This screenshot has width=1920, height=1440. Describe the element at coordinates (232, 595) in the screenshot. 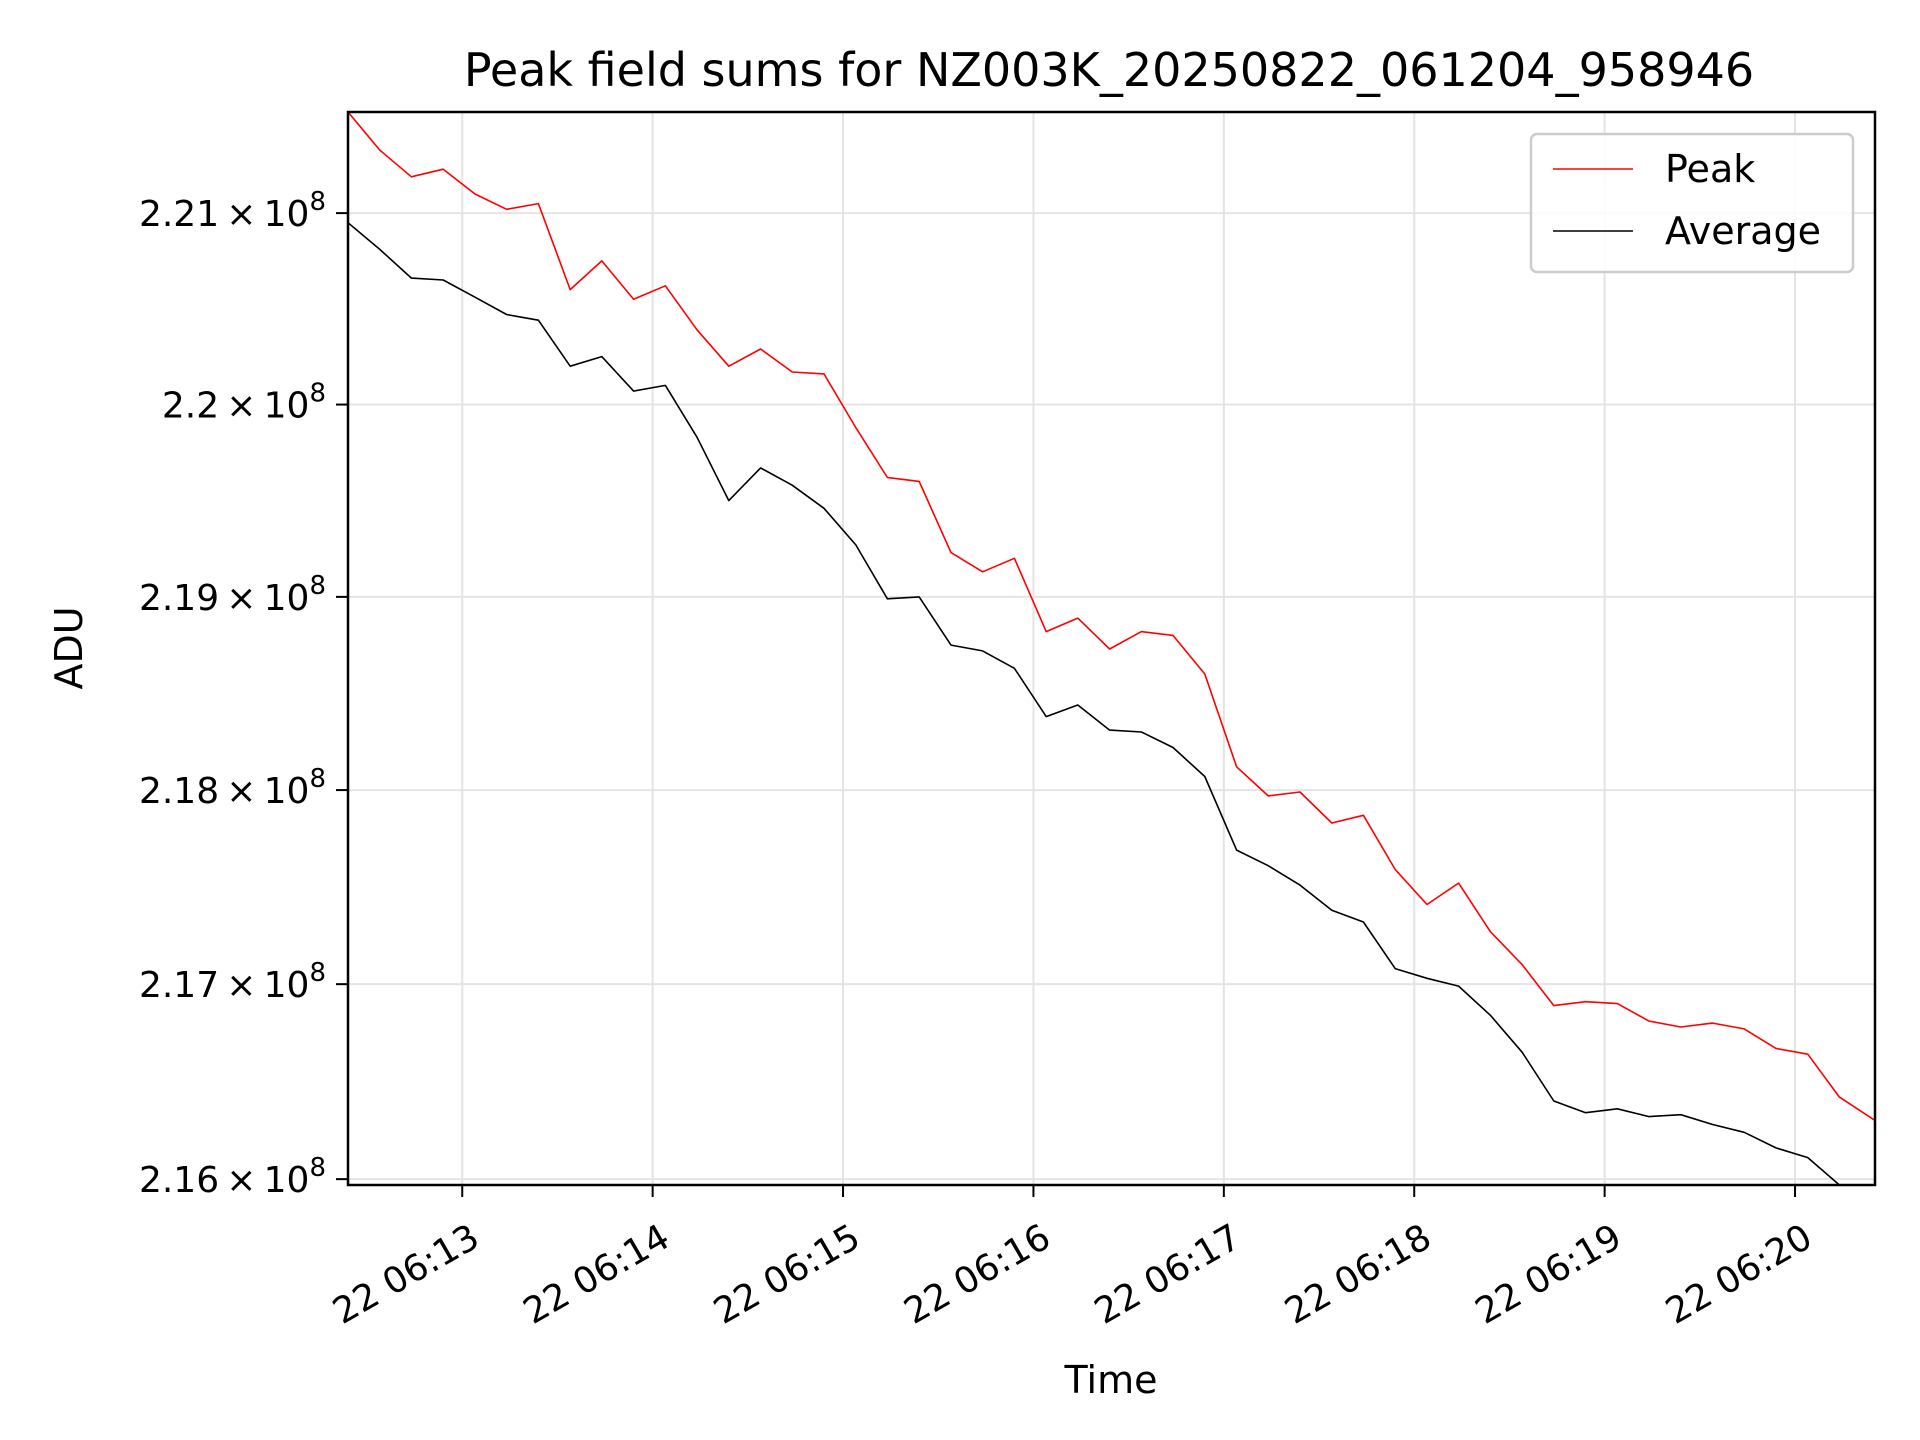

I see `y-tick-label: 2.19 × 108` at that location.